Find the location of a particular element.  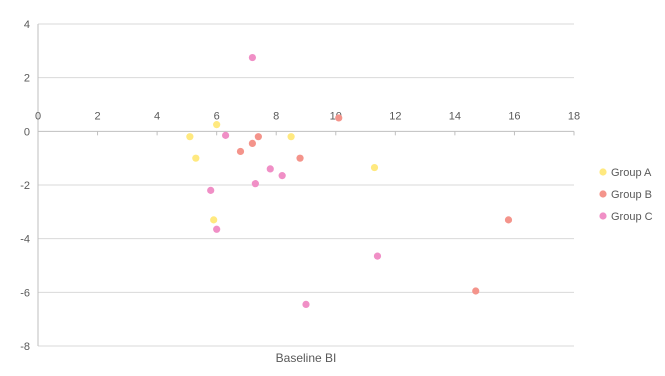

y-tick-label: -8 is located at coordinates (25, 347).